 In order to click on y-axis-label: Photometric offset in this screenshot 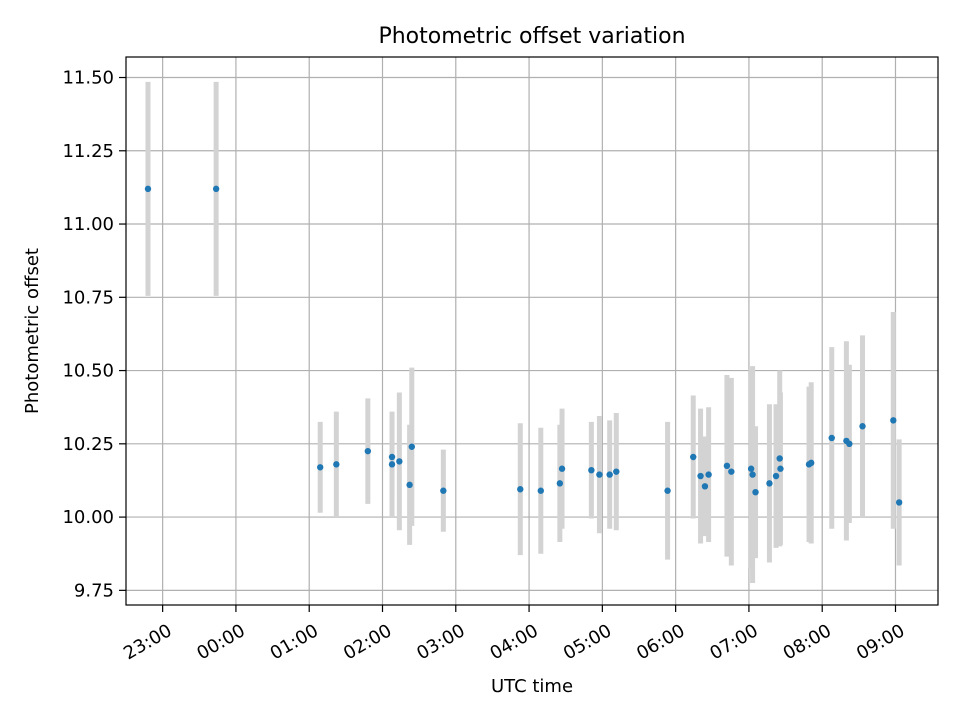, I will do `click(32, 331)`.